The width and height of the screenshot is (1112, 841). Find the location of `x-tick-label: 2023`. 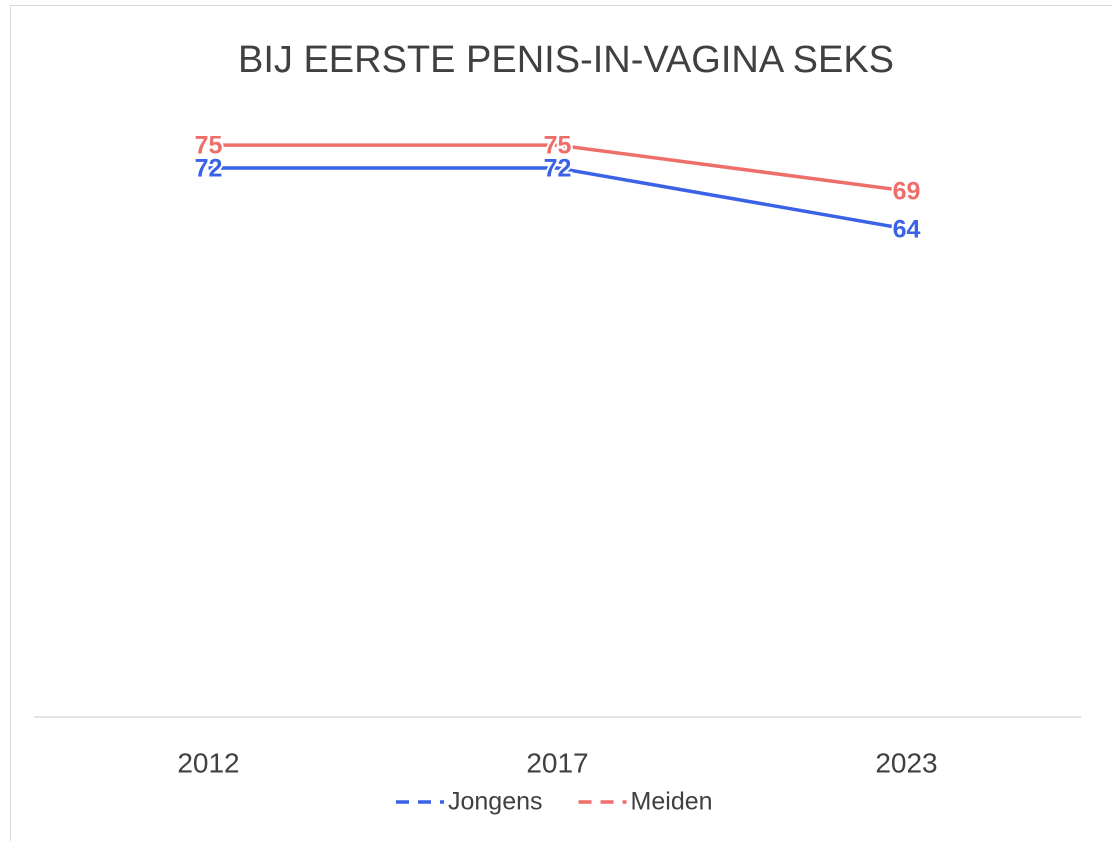

x-tick-label: 2023 is located at coordinates (906, 762).